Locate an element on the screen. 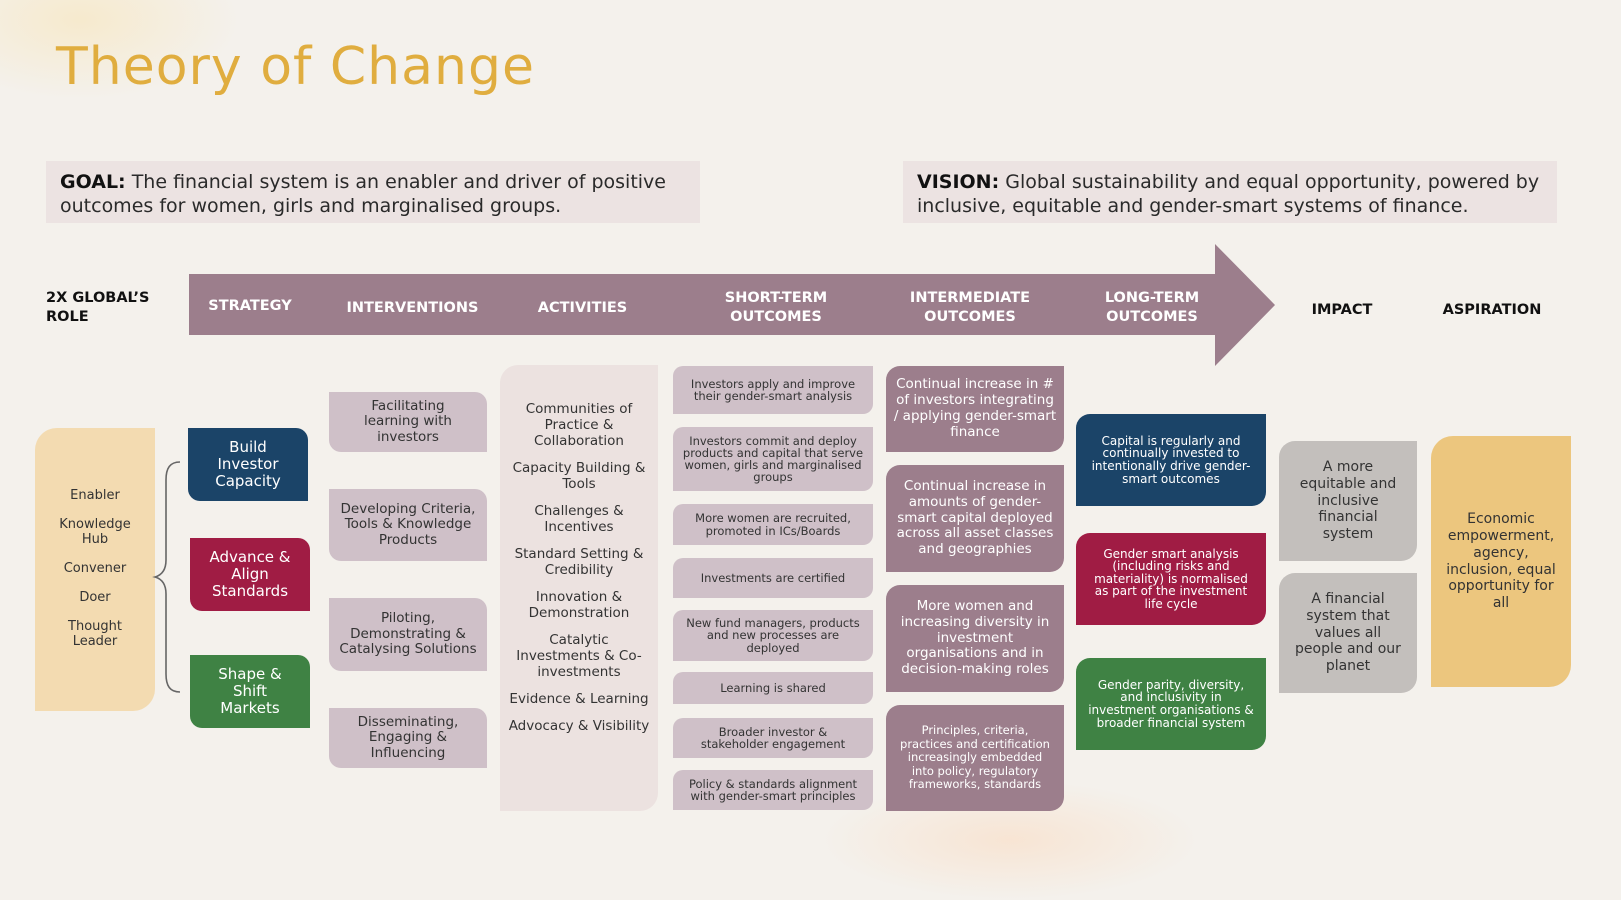  short-term-outcome: Learning is shared is located at coordinates (773, 688).